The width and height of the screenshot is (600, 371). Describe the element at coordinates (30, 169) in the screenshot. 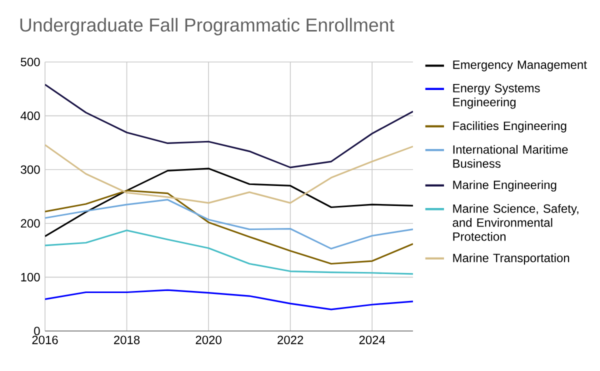

I see `y-tick-label: 300` at that location.